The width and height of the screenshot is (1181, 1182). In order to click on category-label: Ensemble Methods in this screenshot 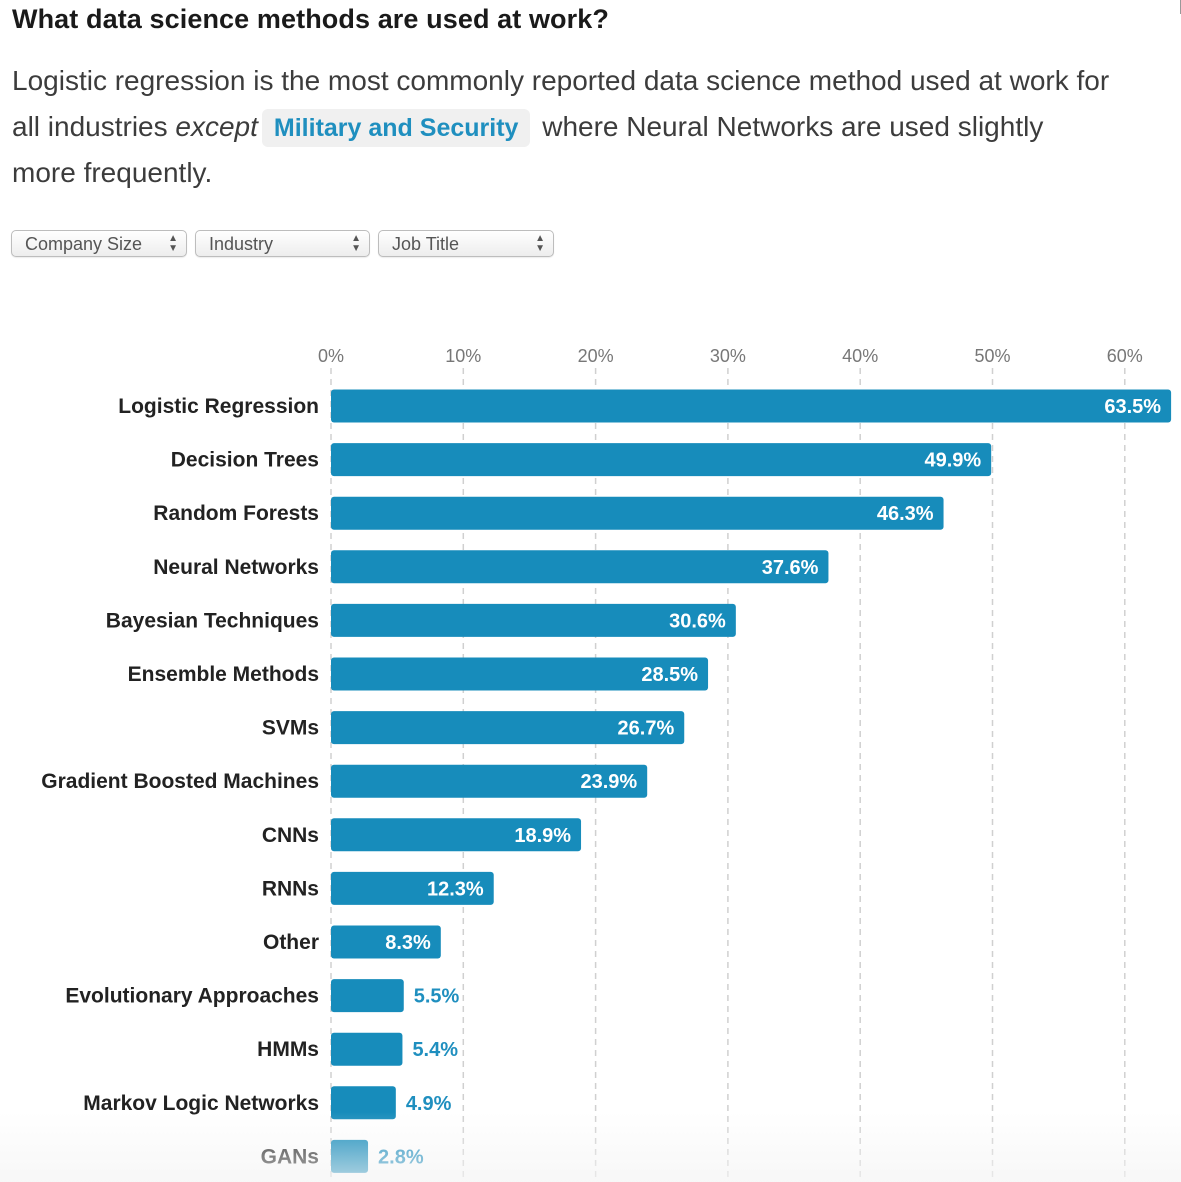, I will do `click(223, 674)`.